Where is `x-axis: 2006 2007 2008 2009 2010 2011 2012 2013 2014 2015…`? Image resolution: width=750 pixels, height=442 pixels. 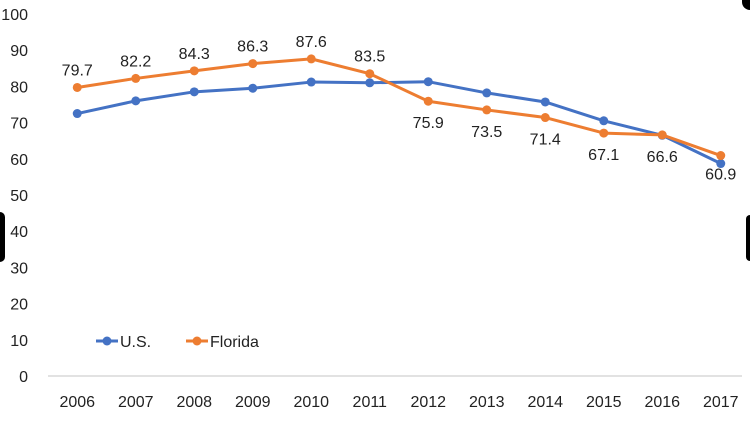 x-axis: 2006 2007 2008 2009 2010 2011 2012 2013 2014 2015… is located at coordinates (398, 402).